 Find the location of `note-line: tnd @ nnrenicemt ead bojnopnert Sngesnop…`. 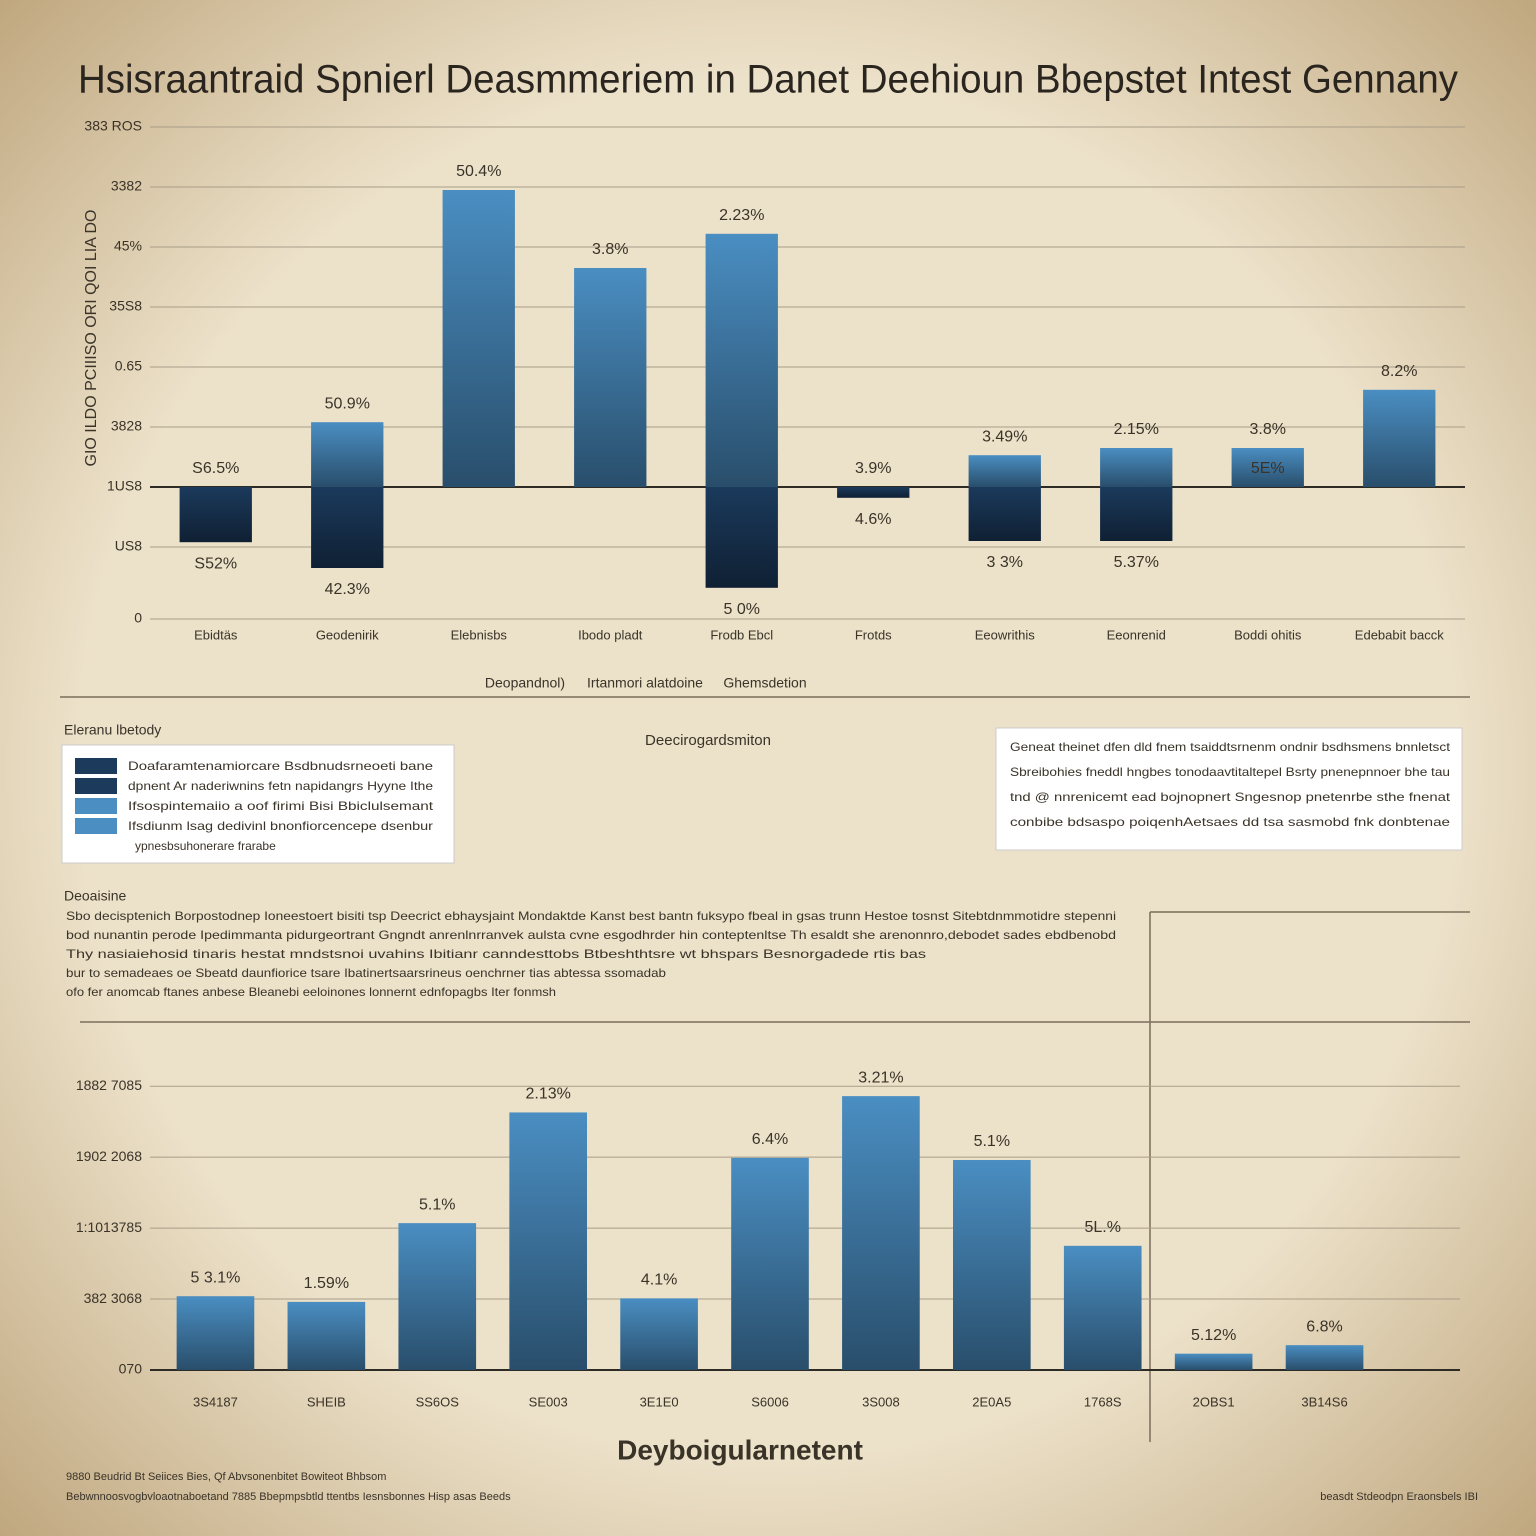

note-line: tnd @ nnrenicemt ead bojnopnert Sngesnop… is located at coordinates (1230, 797).